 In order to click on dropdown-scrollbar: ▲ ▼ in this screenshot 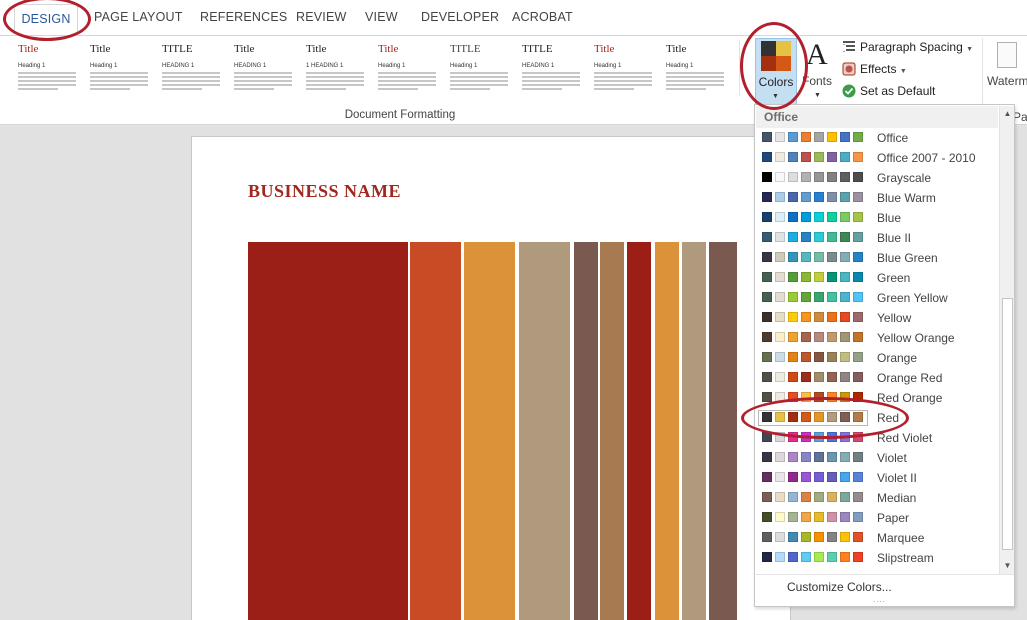, I will do `click(1006, 340)`.